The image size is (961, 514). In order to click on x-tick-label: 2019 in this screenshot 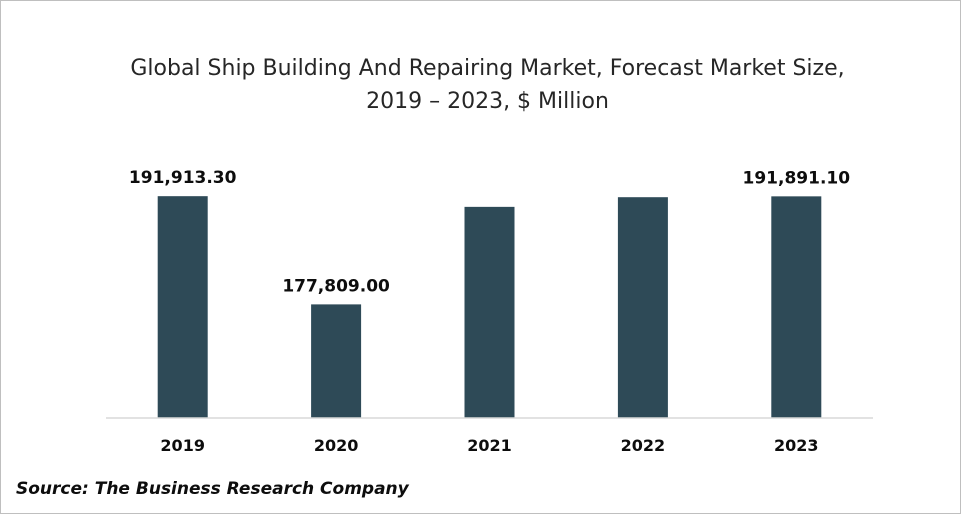, I will do `click(182, 445)`.